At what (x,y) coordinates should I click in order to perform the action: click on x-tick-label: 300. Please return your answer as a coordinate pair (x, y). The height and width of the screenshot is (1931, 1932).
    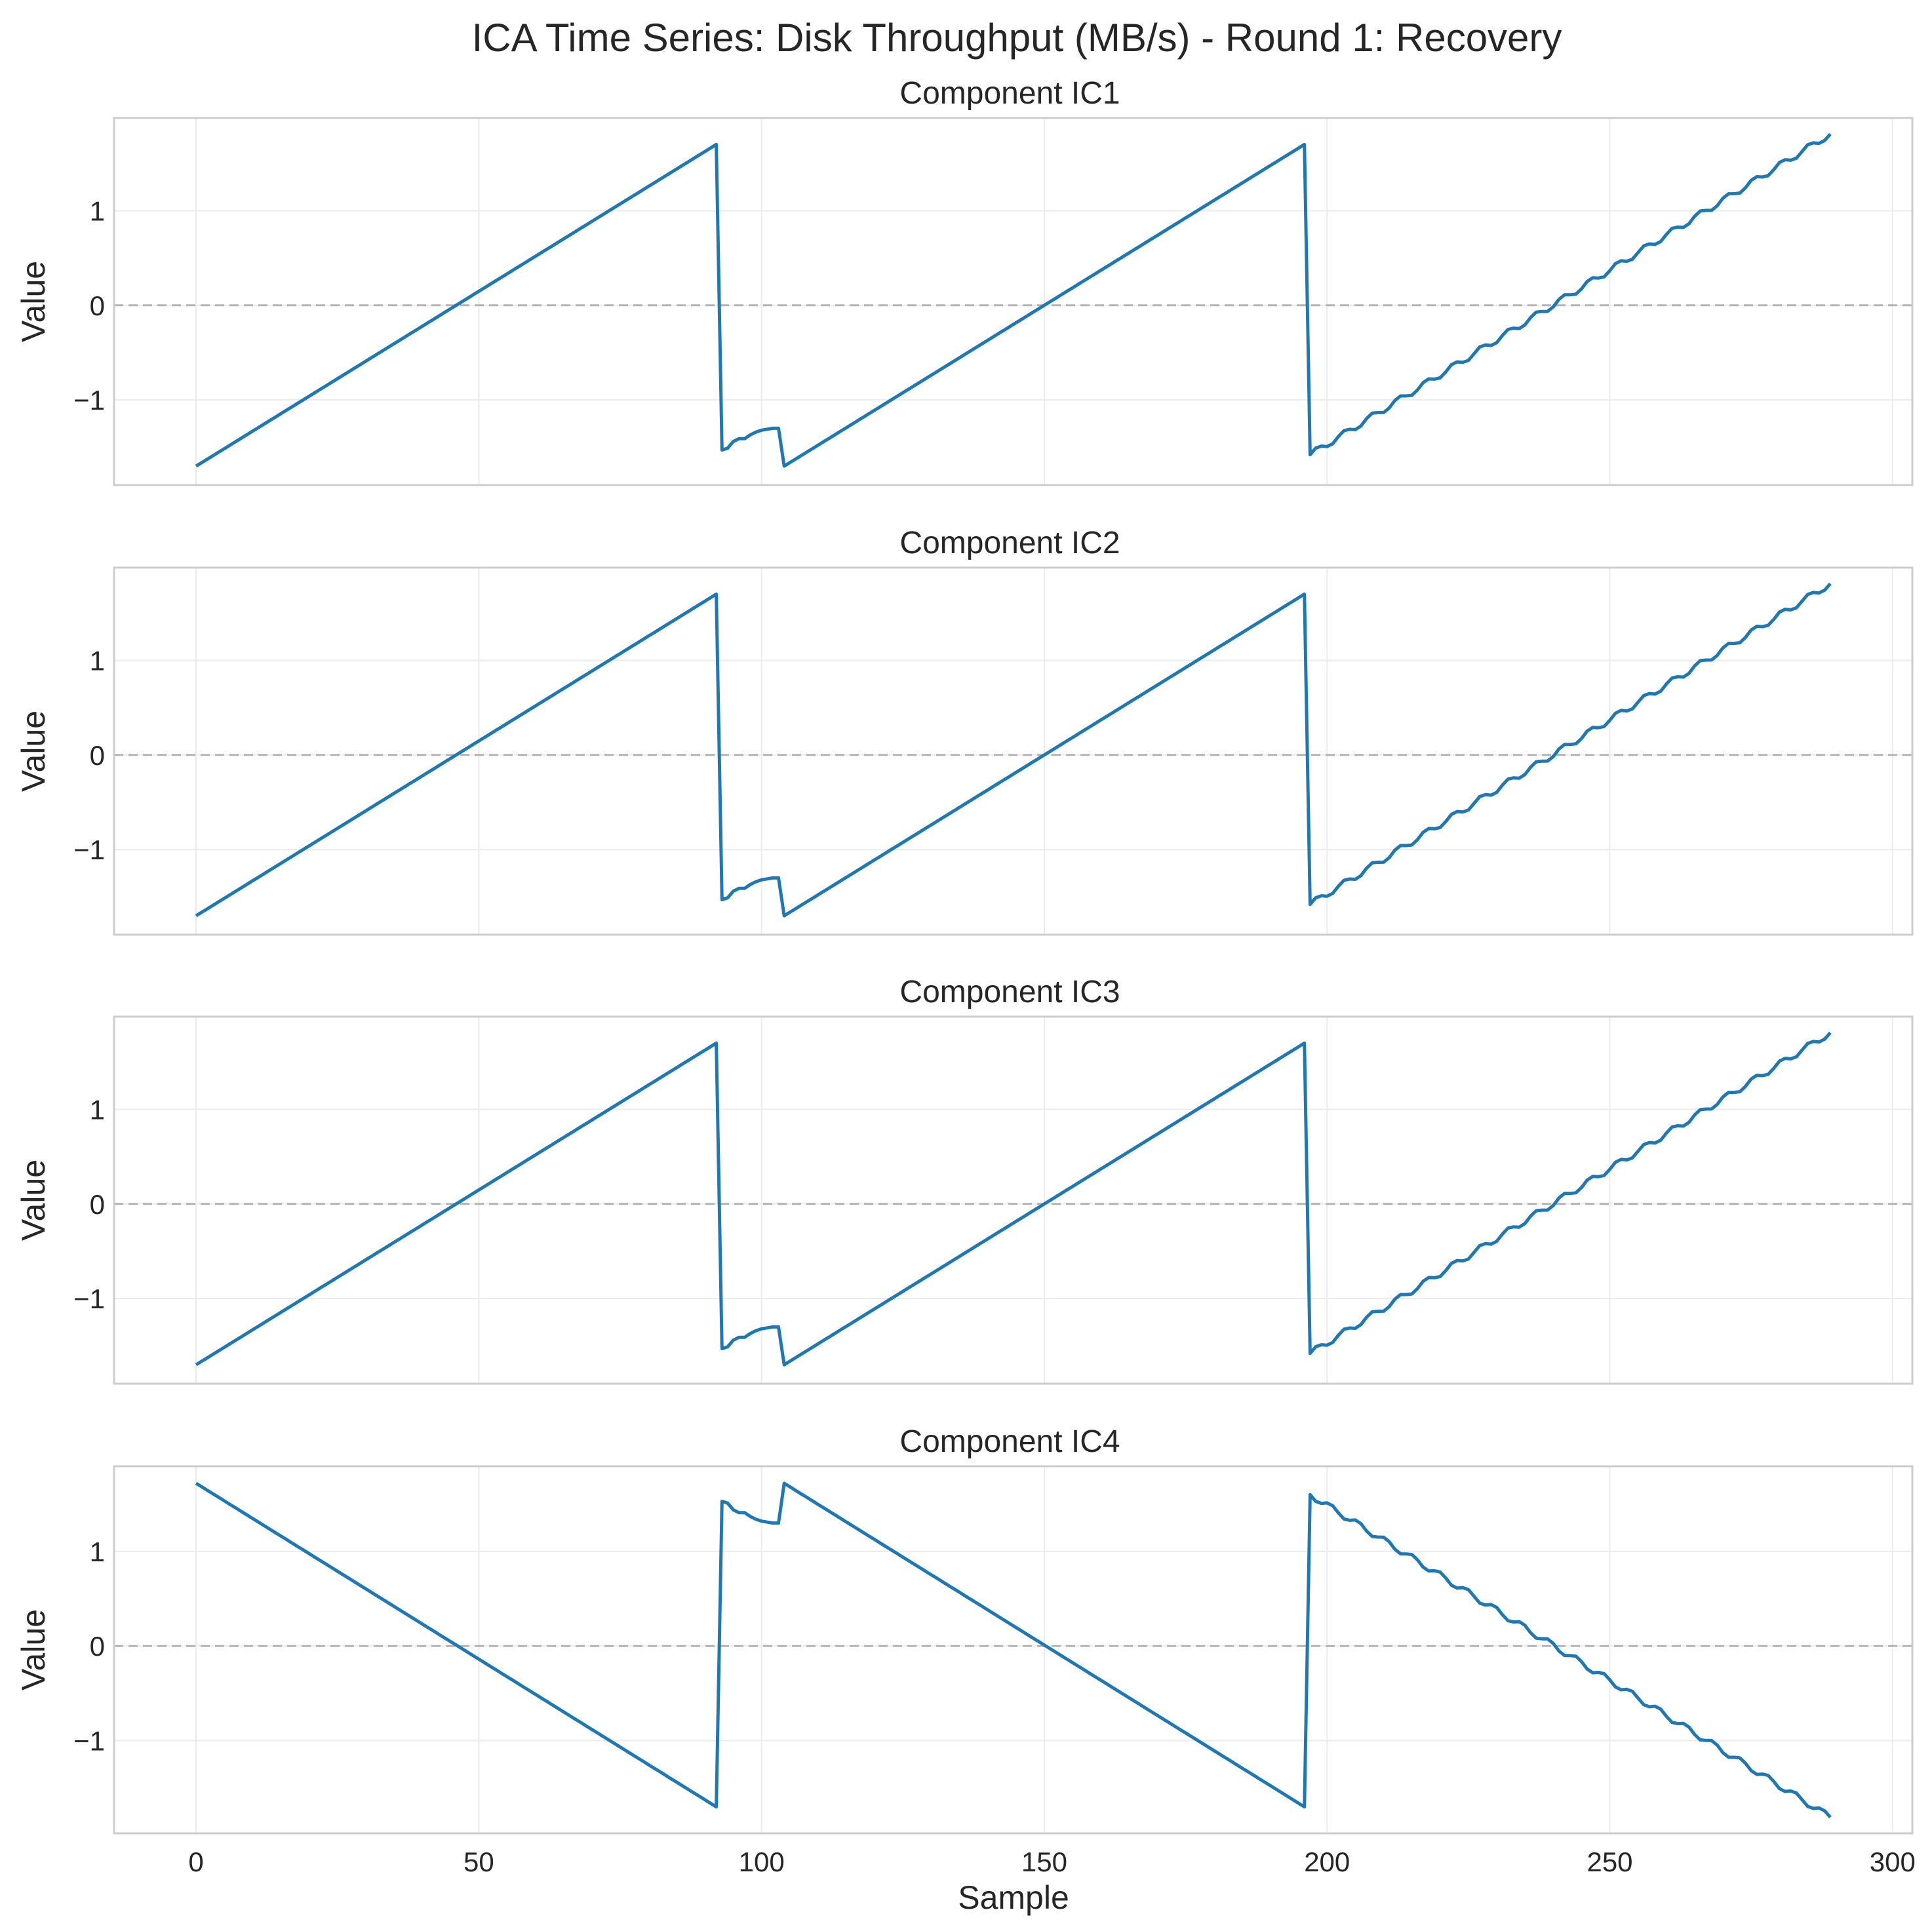
    Looking at the image, I should click on (1893, 1861).